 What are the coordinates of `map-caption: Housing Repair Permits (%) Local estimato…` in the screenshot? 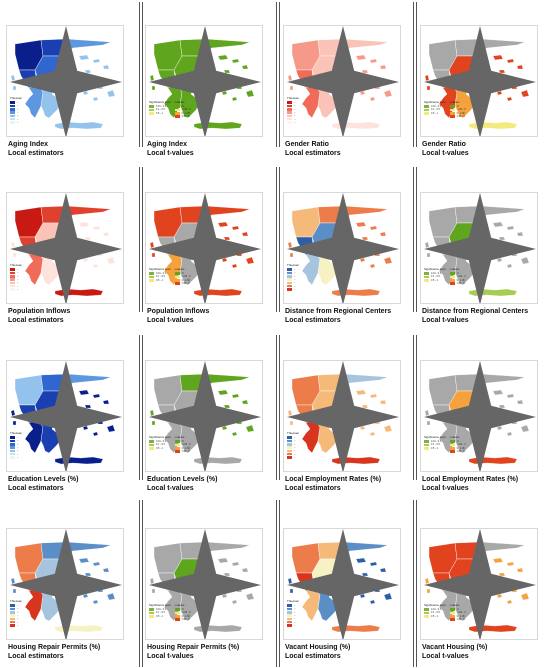 It's located at (68, 652).